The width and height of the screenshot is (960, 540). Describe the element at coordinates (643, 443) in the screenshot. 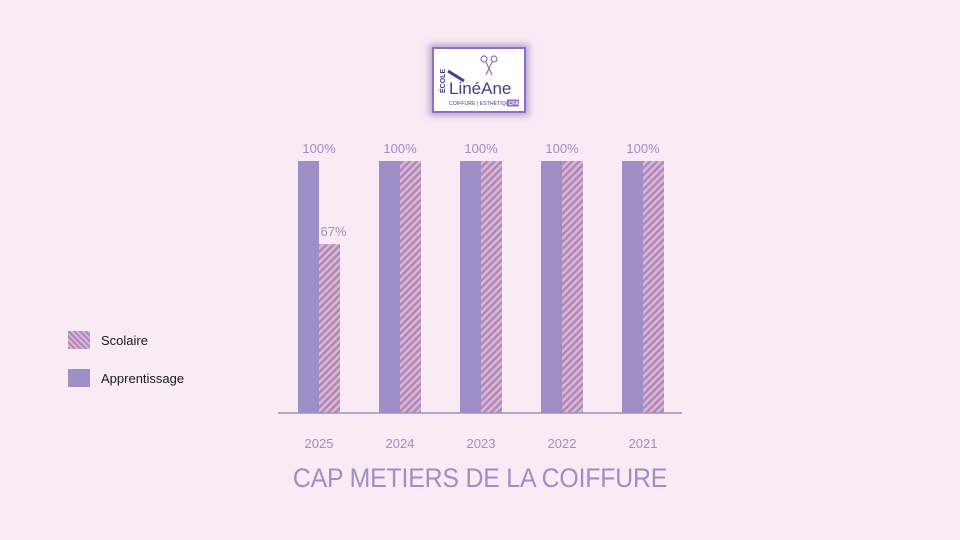

I see `x-tick-label-2021: 2021` at that location.